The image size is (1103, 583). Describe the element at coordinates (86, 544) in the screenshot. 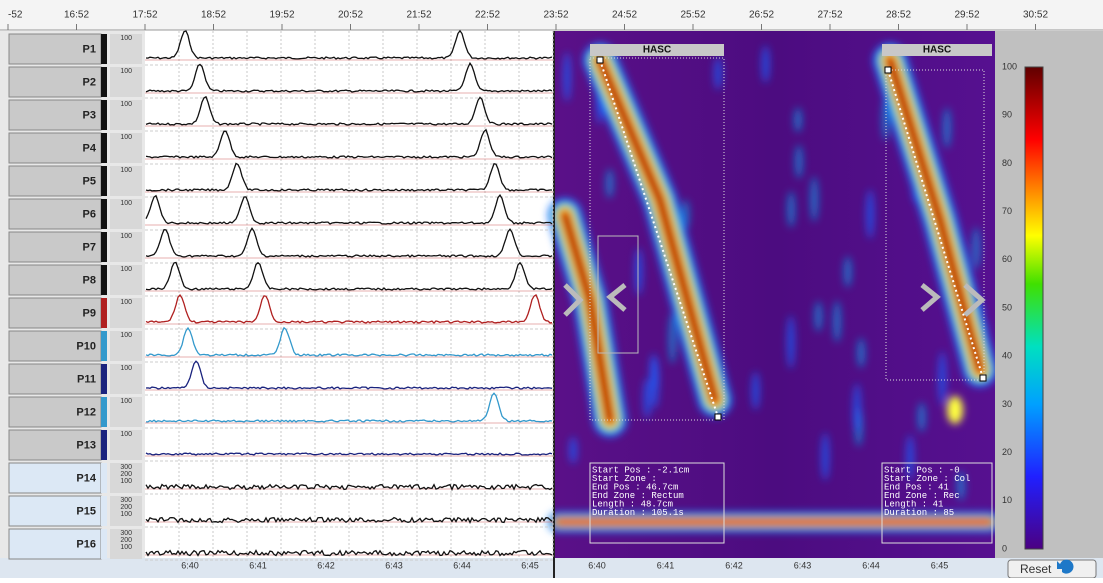

I see `channel-label: P16` at that location.